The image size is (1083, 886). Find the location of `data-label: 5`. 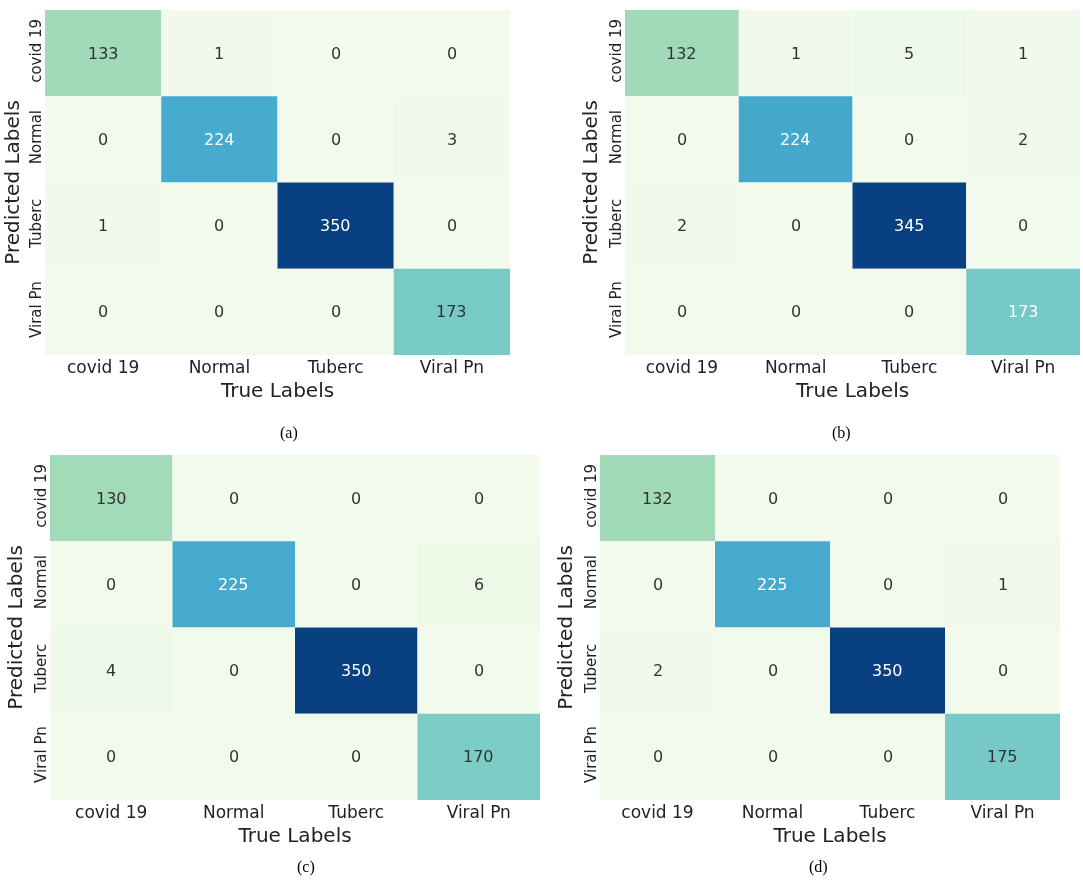

data-label: 5 is located at coordinates (909, 53).